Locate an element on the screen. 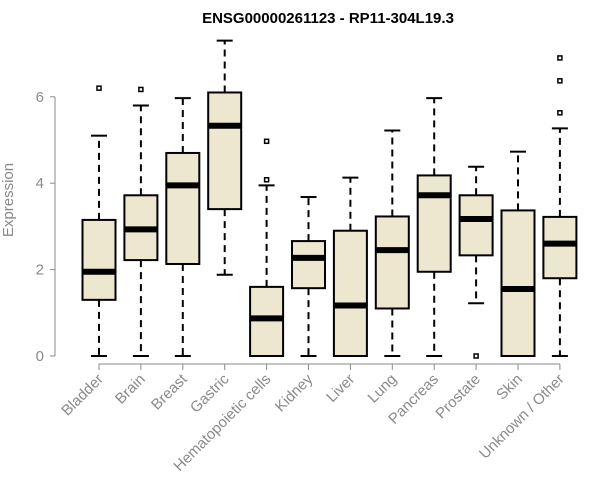 This screenshot has width=600, height=500. box-bladder is located at coordinates (99, 221).